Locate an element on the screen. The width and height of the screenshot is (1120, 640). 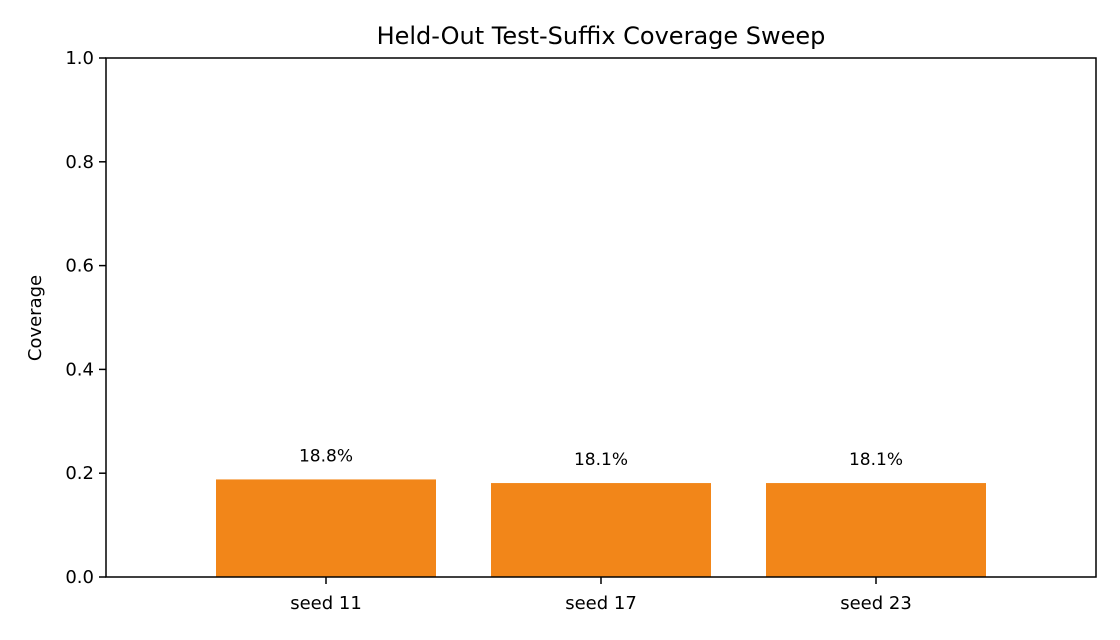
y-tick-label: 0.2 is located at coordinates (79, 473).